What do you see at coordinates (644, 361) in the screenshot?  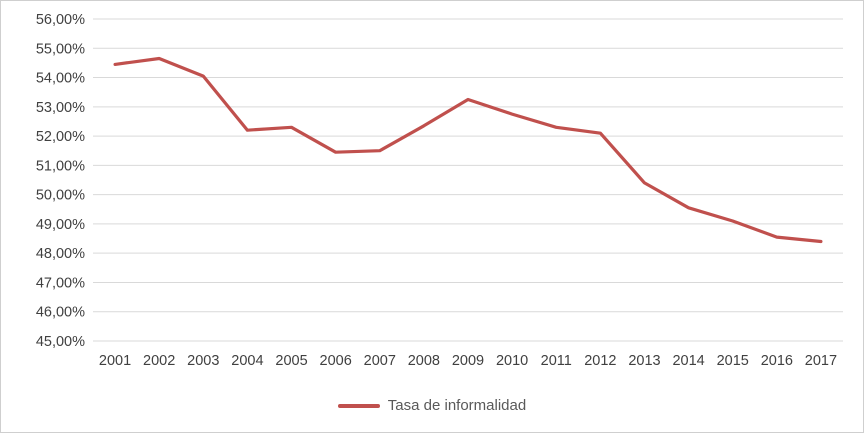 I see `x-axis-tick-label: 2013` at bounding box center [644, 361].